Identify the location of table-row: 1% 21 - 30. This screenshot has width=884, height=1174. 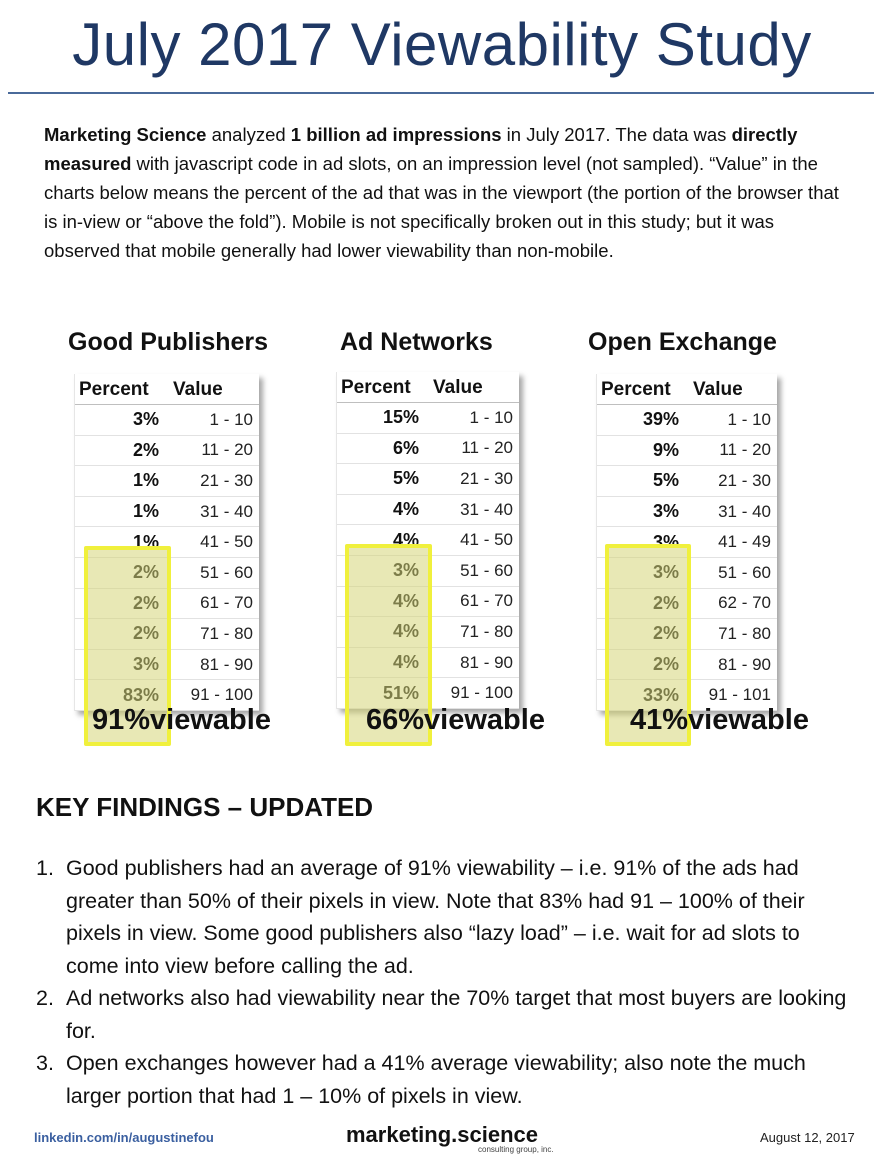
(167, 481).